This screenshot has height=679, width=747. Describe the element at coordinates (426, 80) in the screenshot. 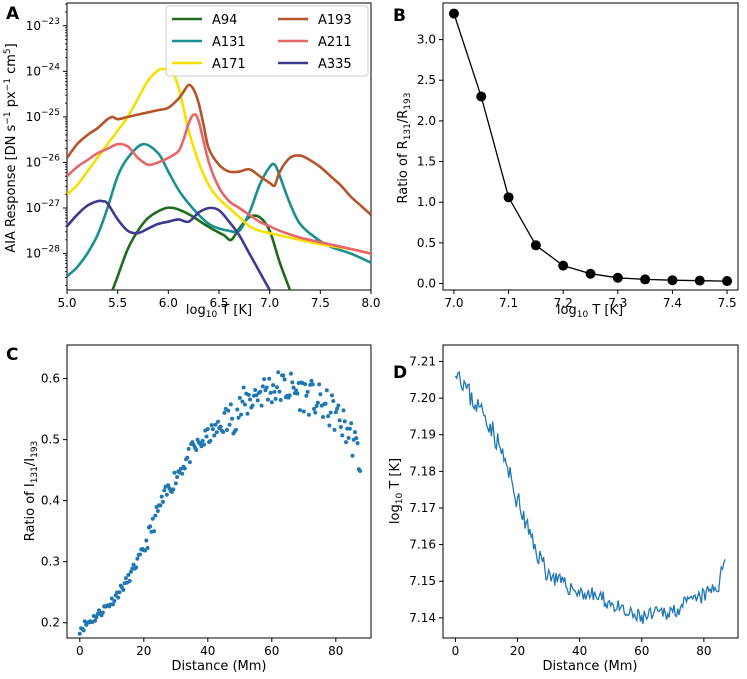

I see `panel-b-ytick-label: 2.5` at that location.